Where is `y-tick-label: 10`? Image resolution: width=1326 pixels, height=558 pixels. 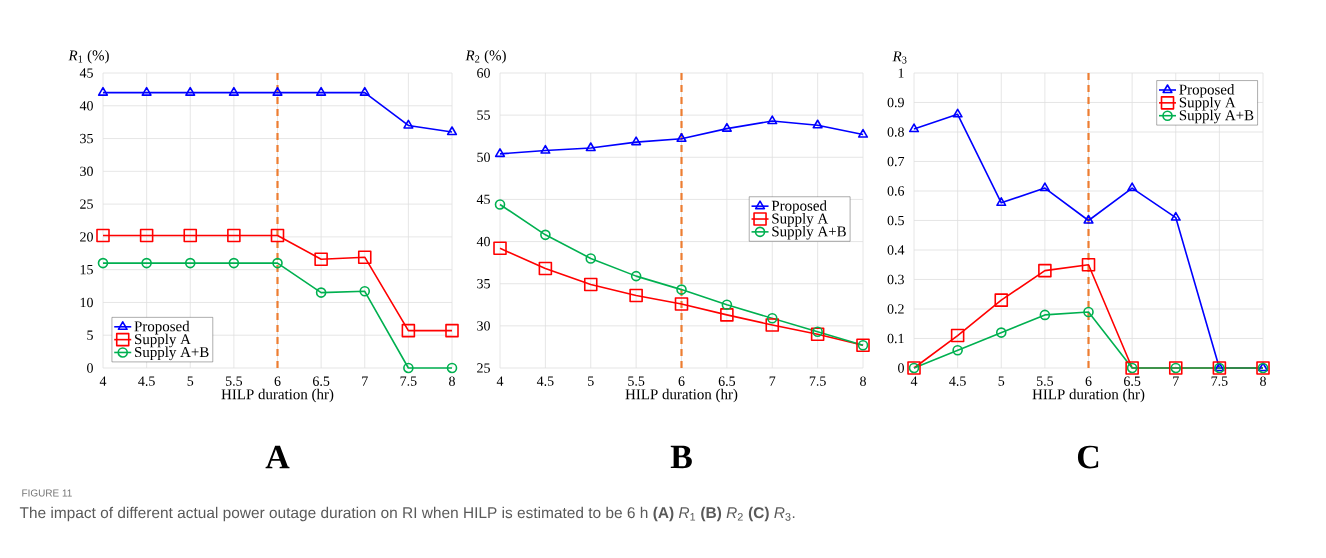
y-tick-label: 10 is located at coordinates (86, 302).